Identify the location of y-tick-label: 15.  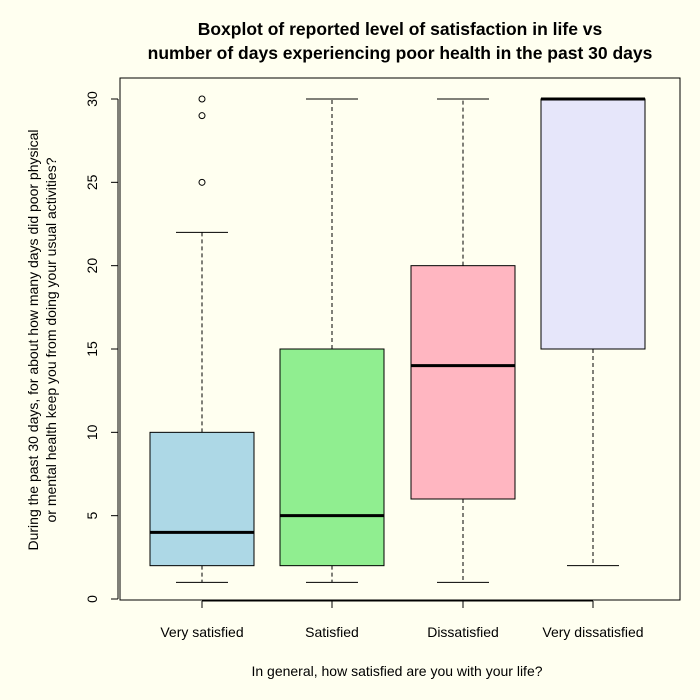
(92, 349).